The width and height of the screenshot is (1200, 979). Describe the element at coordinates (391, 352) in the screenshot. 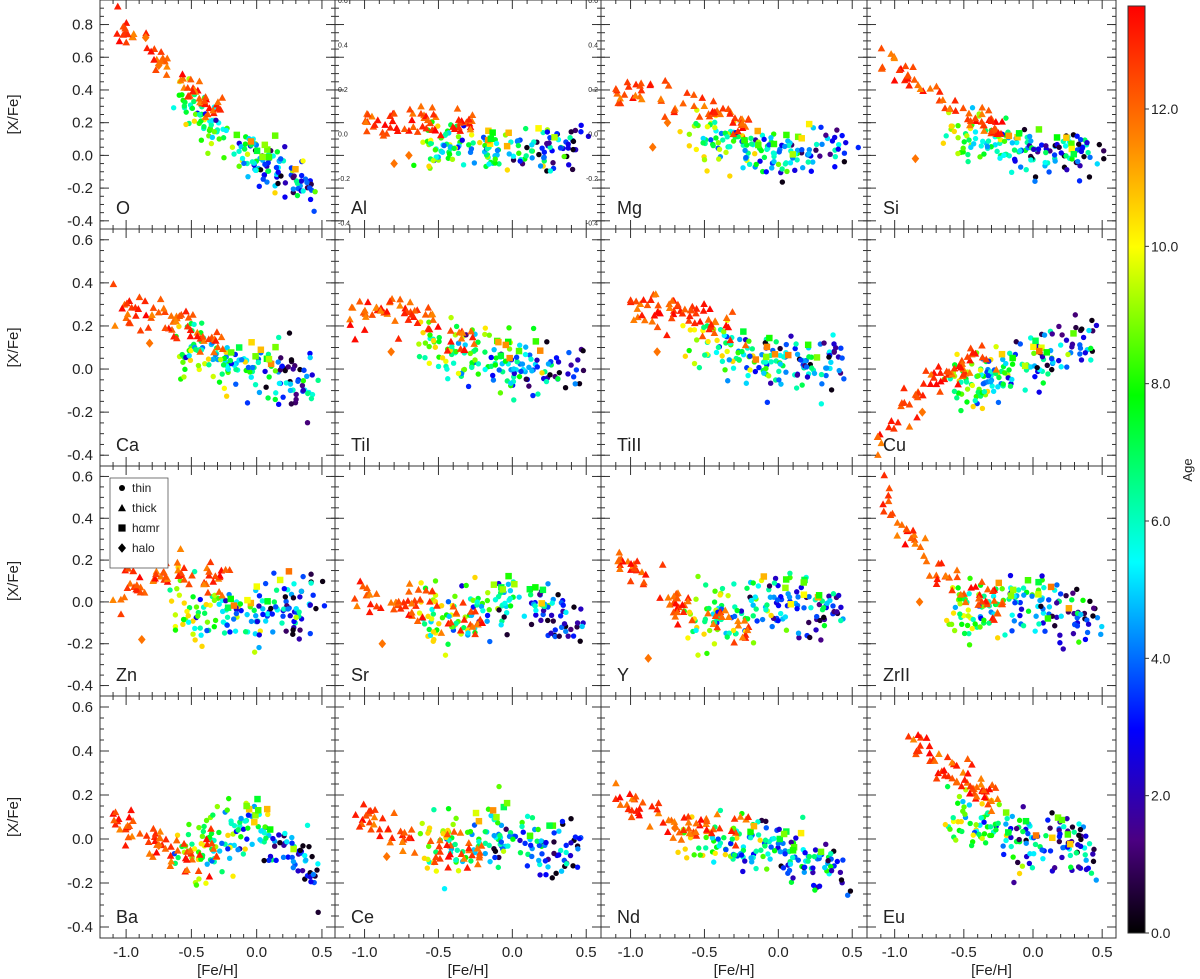

I see `halo-point` at that location.